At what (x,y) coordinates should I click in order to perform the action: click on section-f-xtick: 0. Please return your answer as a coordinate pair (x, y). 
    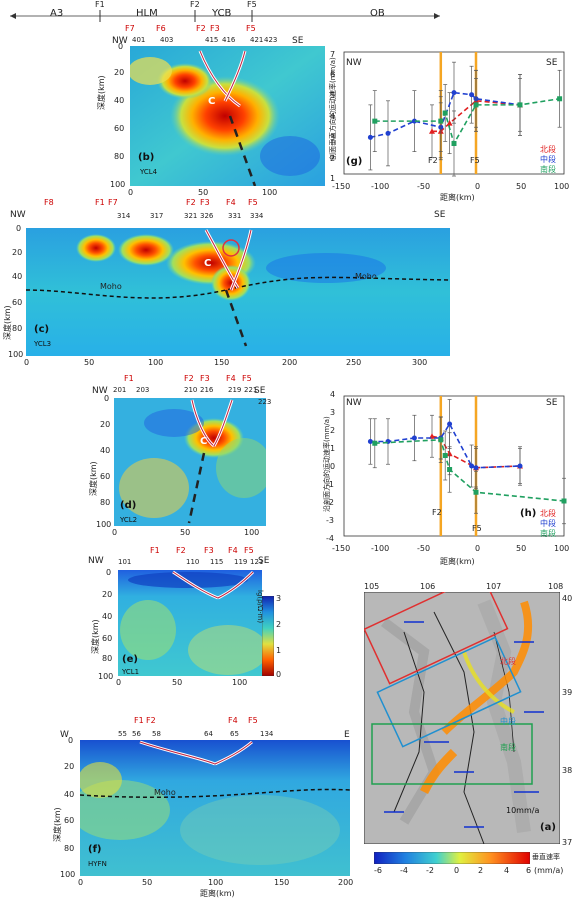
    Looking at the image, I should click on (81, 882).